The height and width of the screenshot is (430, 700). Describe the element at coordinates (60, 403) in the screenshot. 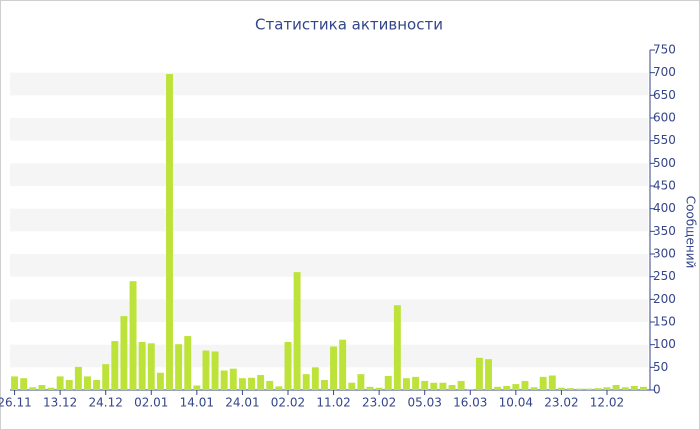

I see `x-tick-label: 13.12` at that location.